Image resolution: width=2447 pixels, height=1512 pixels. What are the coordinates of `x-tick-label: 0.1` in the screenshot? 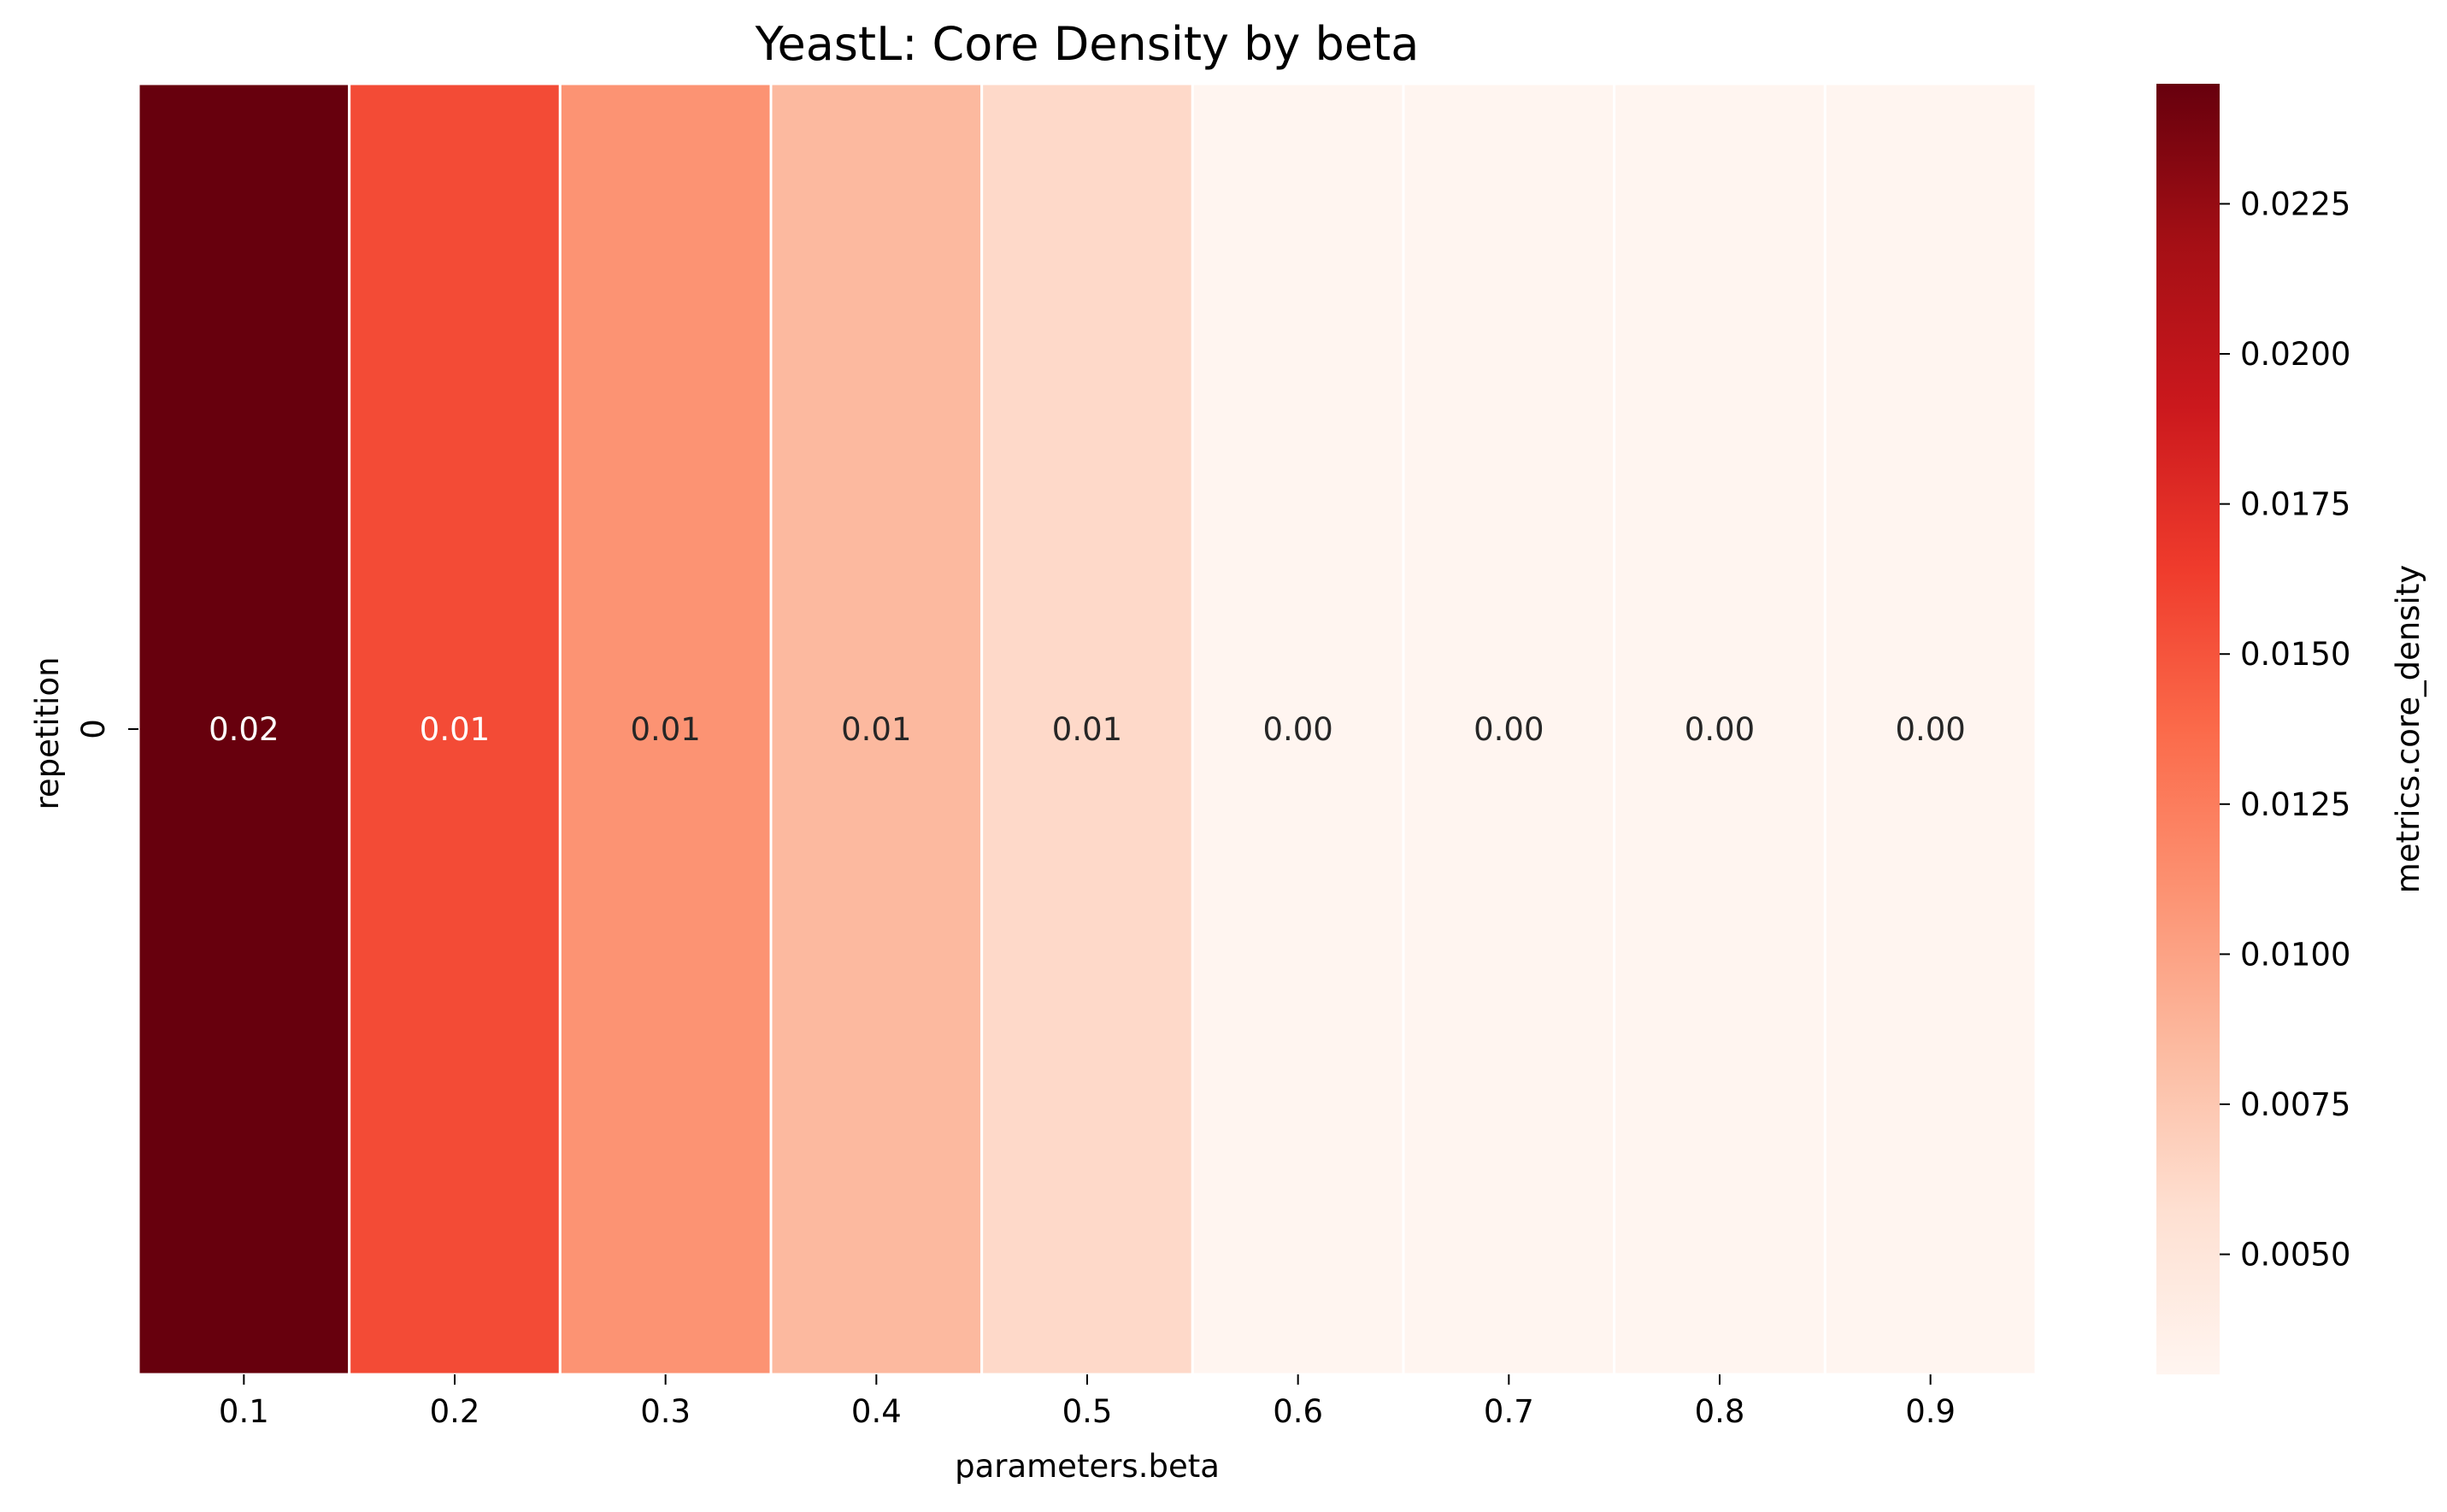 It's located at (244, 1411).